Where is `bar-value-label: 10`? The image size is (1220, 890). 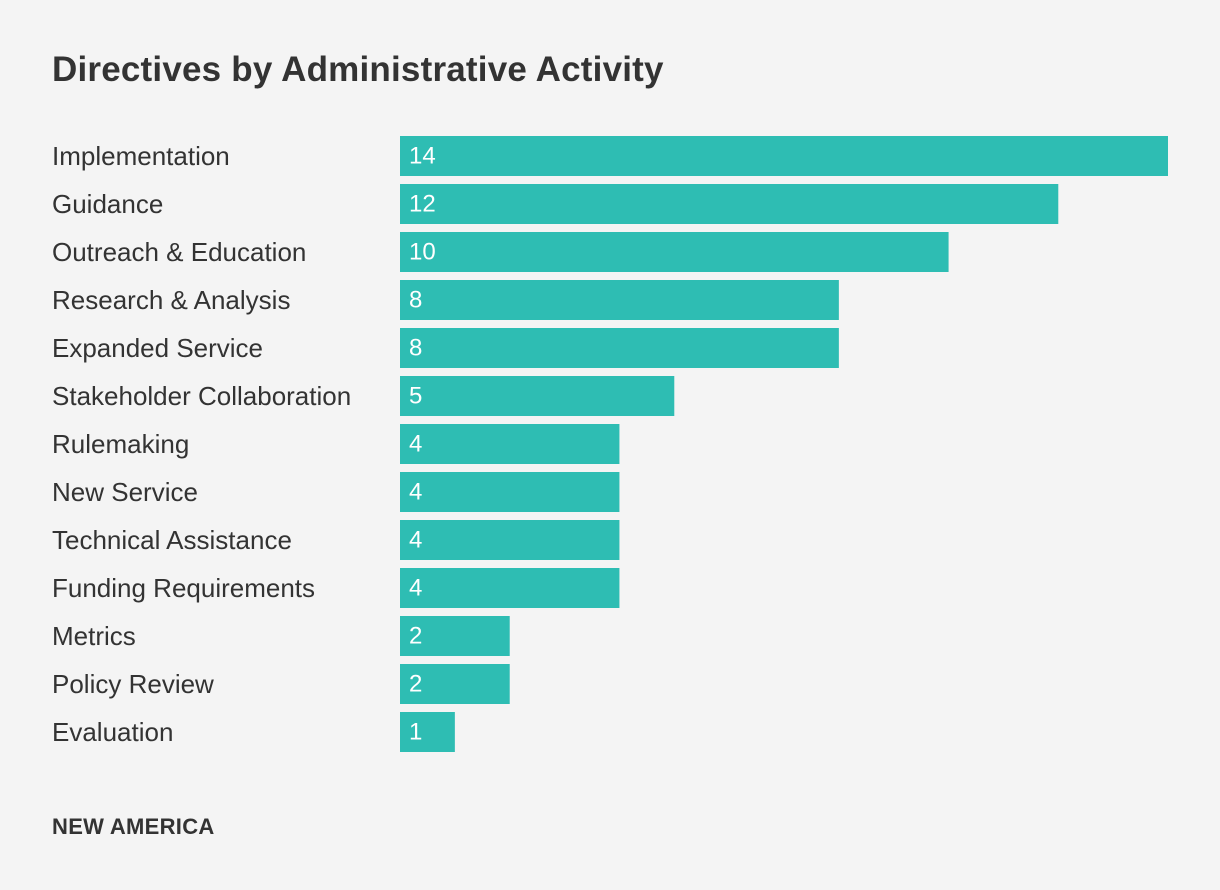
bar-value-label: 10 is located at coordinates (422, 252).